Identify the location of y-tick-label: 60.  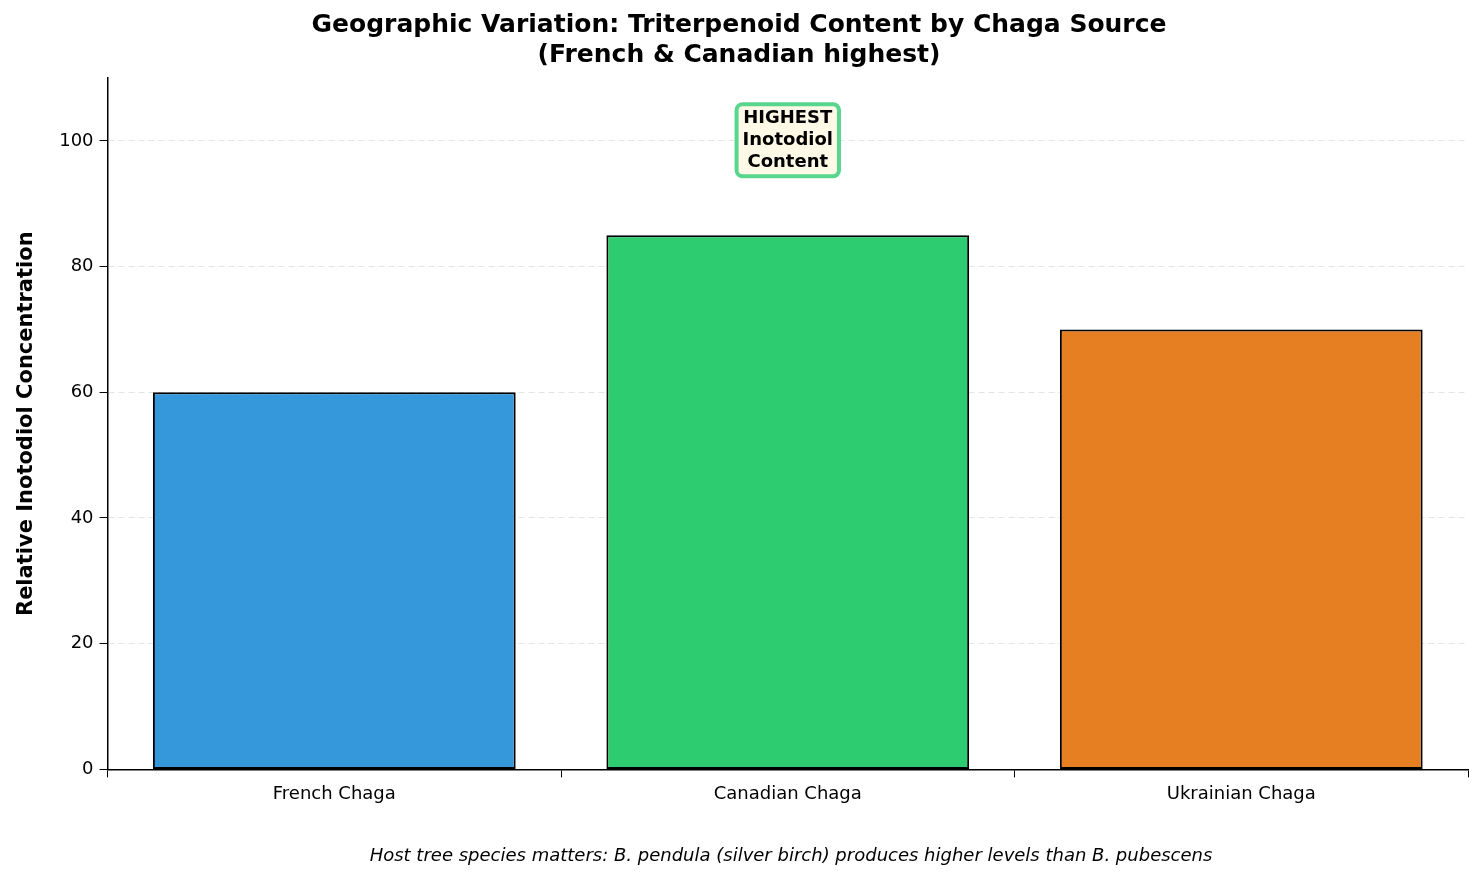
(82, 390).